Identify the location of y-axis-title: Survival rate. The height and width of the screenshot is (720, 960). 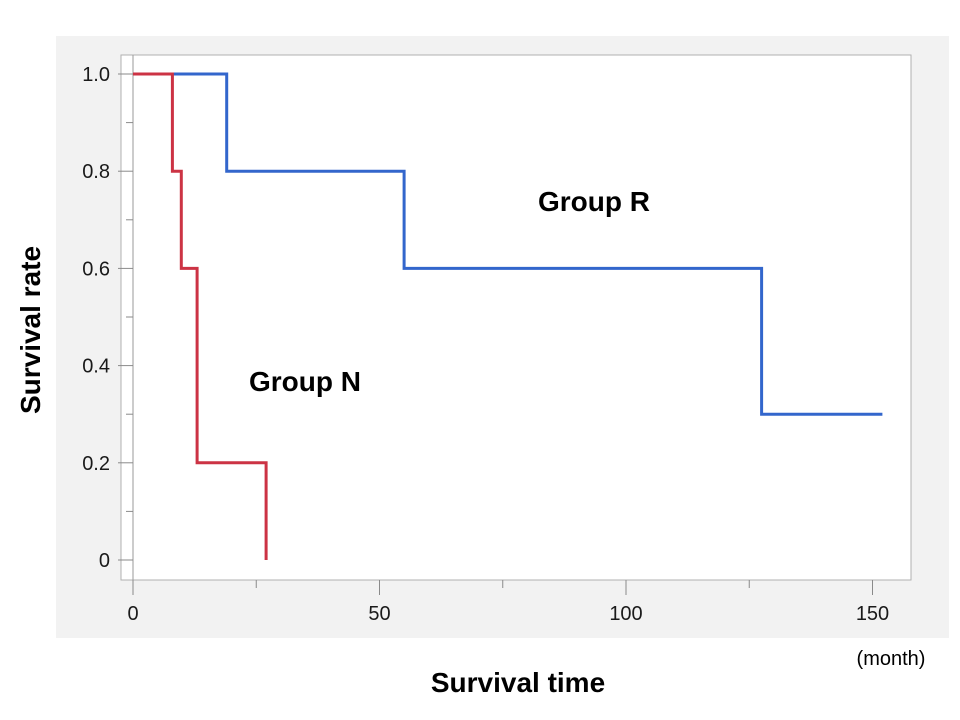
(30, 330).